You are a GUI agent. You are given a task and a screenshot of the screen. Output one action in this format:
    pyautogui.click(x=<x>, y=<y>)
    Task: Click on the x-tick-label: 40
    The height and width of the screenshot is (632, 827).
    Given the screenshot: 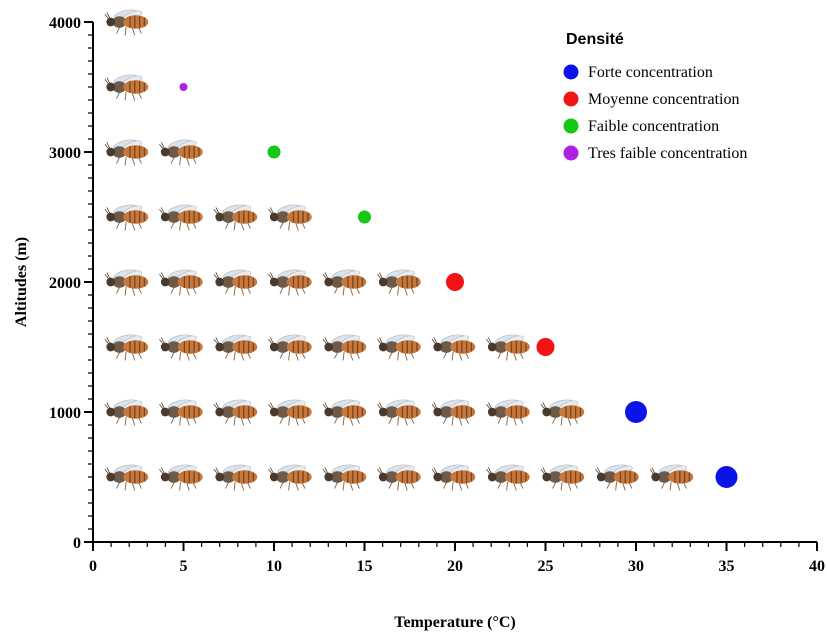 What is the action you would take?
    pyautogui.click(x=817, y=566)
    